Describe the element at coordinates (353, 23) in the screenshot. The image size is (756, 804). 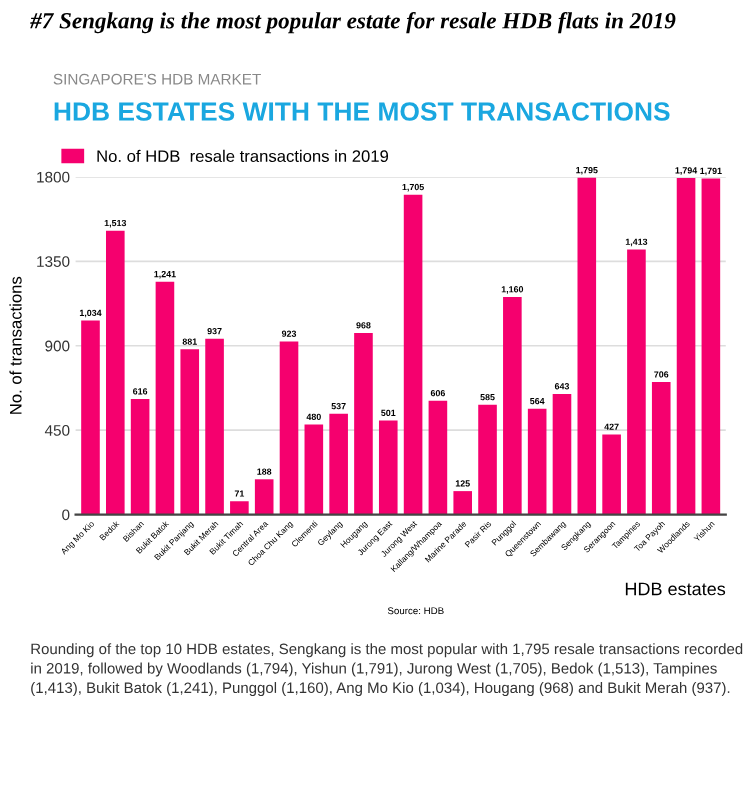
I see `text: #7 Sengkang is the most popular estate for resale HDB flats in 2019` at that location.